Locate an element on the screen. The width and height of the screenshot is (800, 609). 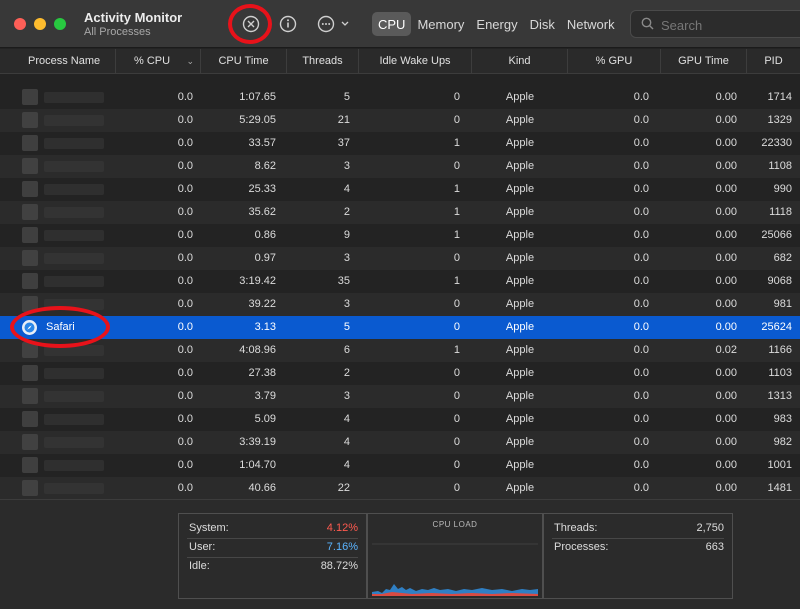
table-row: 0.0 3.79 3 0 Apple 0.0 0.00 1313 is located at coordinates (400, 396).